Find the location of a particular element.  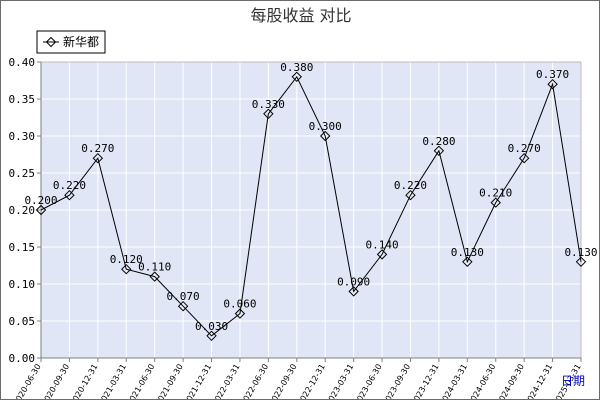

y-tick-label: 0.15 is located at coordinates (22, 247).